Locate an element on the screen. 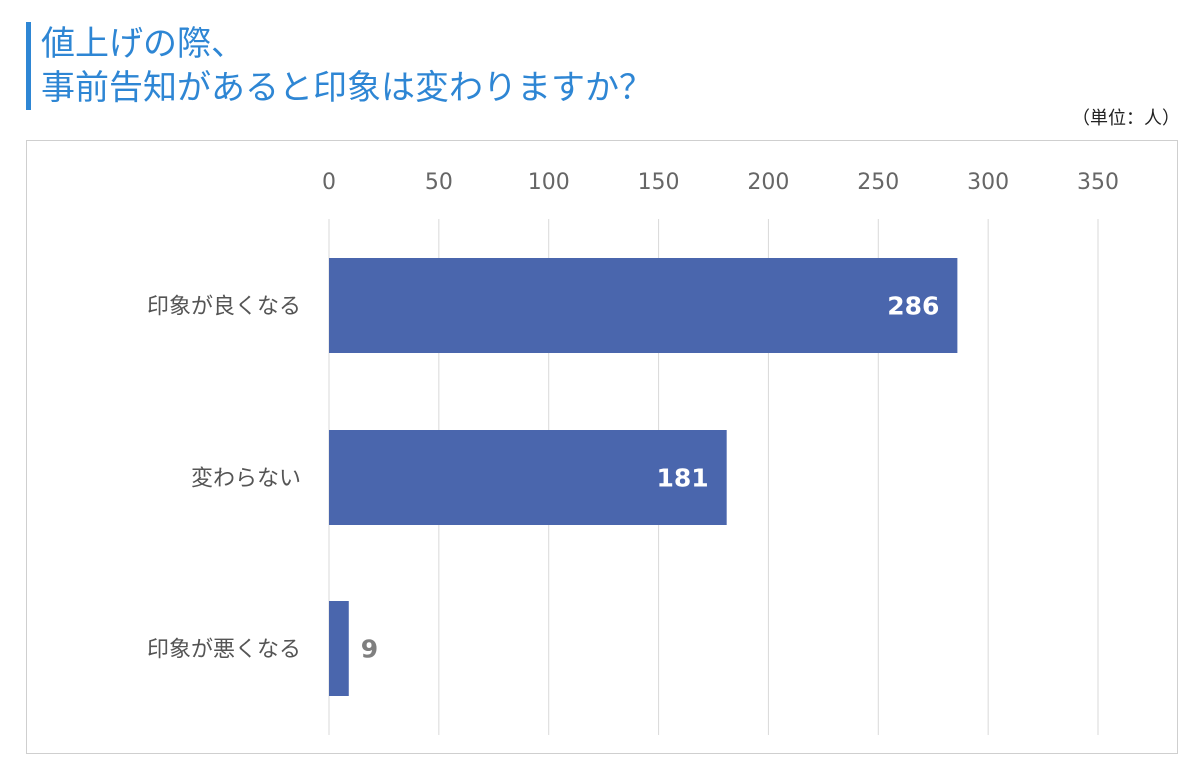  x-tick-label-300: 300 is located at coordinates (988, 182).